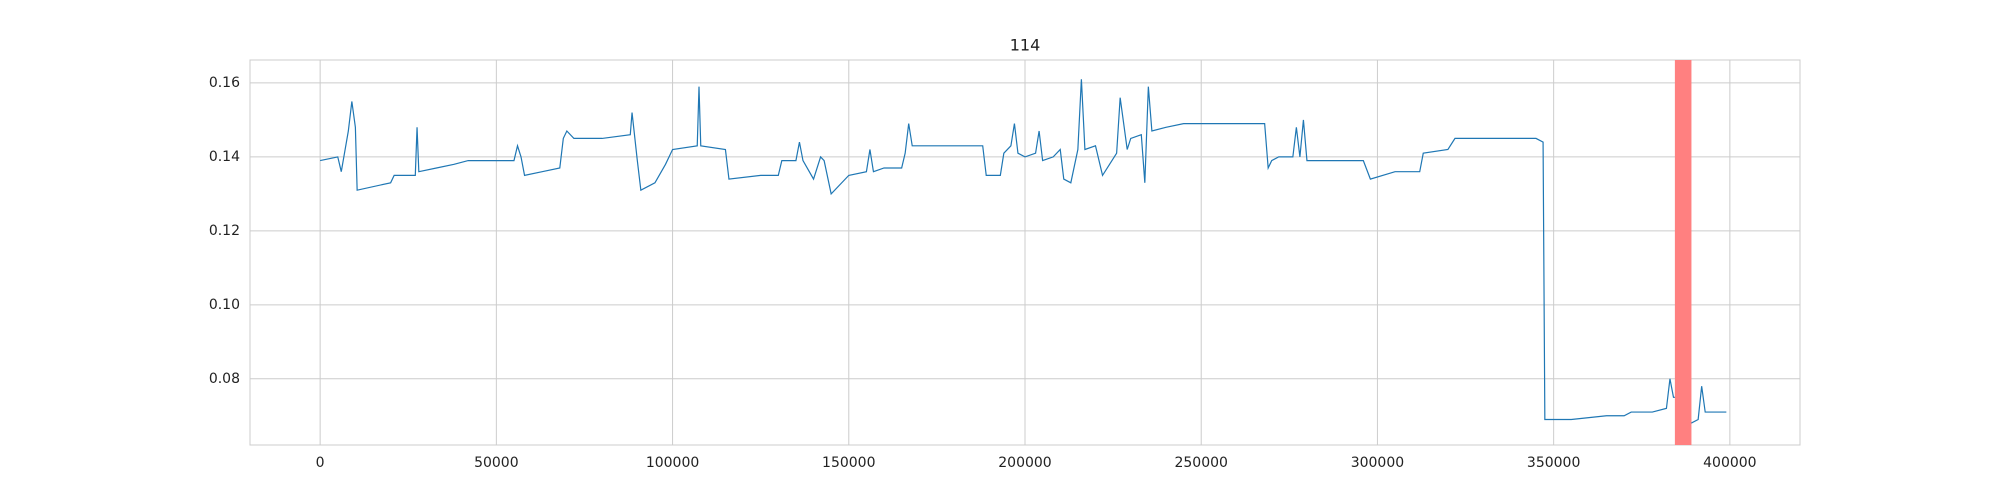 This screenshot has height=504, width=2000. What do you see at coordinates (224, 83) in the screenshot?
I see `y-tick-label: 0.16` at bounding box center [224, 83].